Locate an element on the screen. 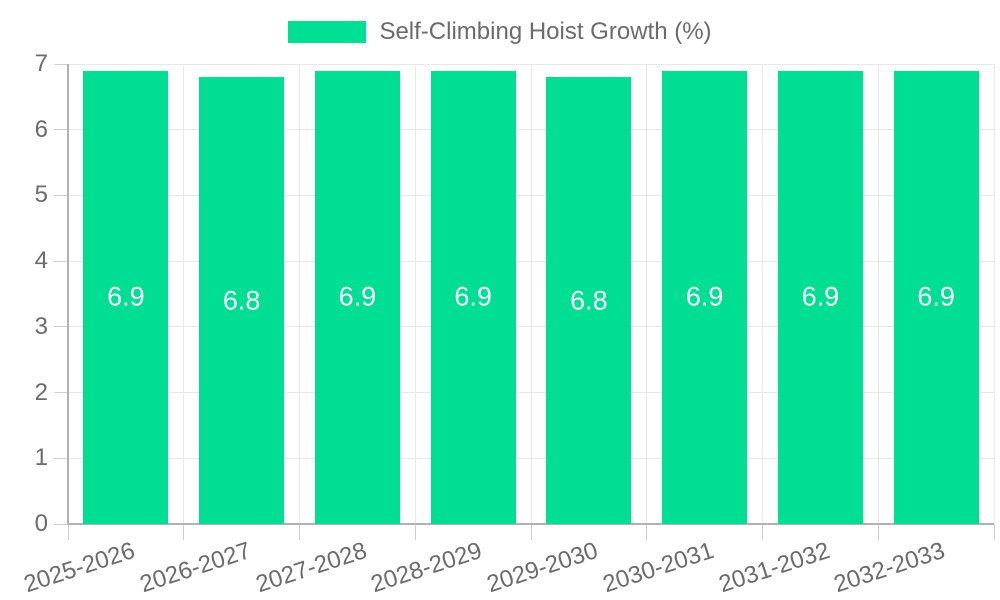  bar-2030-2031: 6.9 is located at coordinates (705, 297).